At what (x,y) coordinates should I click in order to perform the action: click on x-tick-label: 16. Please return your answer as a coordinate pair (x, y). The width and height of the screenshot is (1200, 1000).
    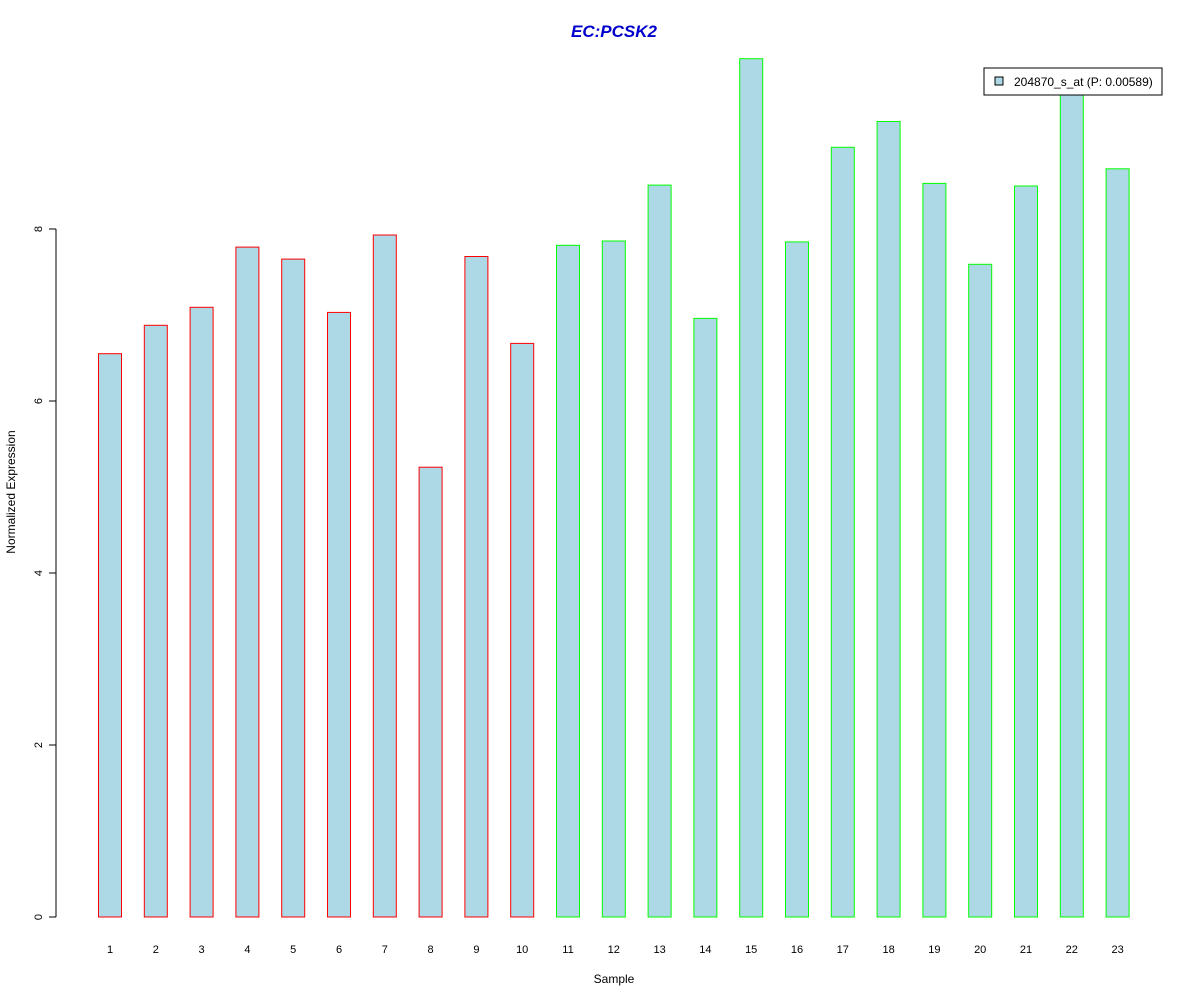
    Looking at the image, I should click on (797, 950).